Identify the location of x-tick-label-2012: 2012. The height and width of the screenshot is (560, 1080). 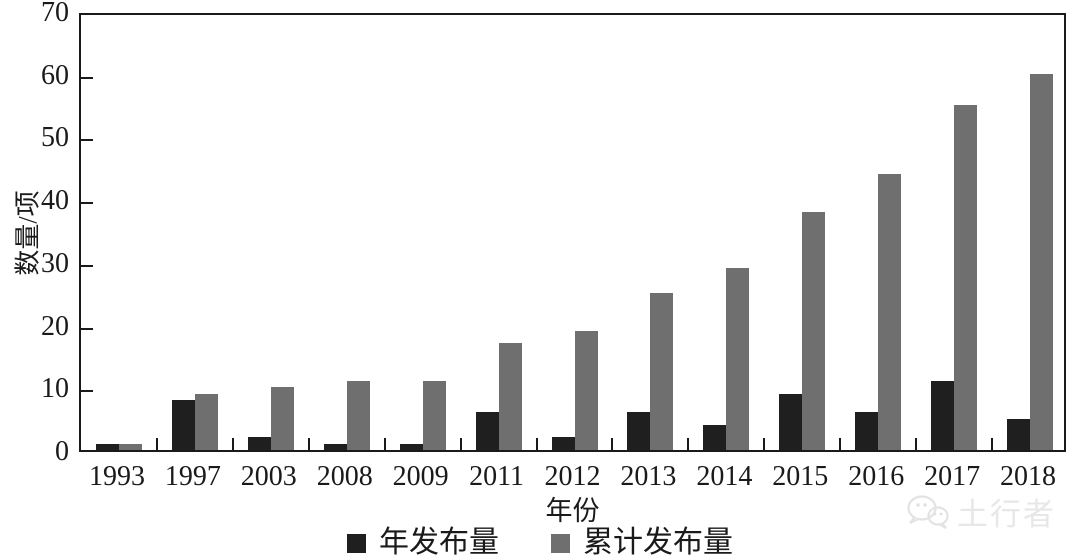
(572, 476).